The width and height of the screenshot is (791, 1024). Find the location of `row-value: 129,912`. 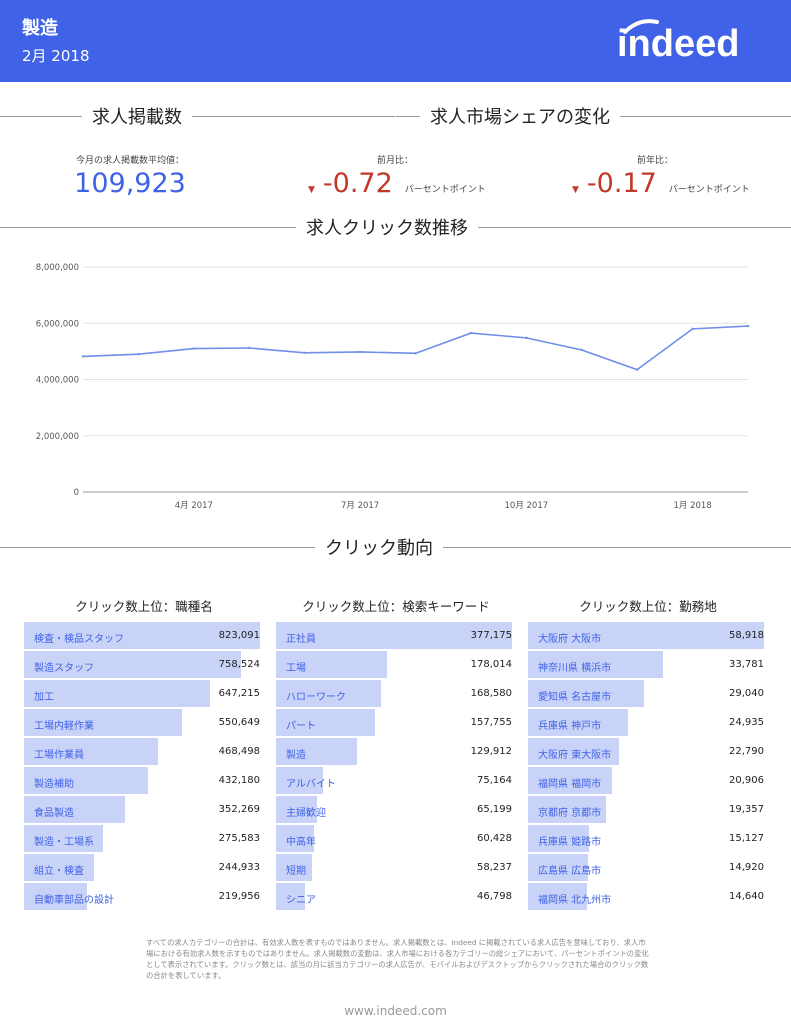

row-value: 129,912 is located at coordinates (491, 751).